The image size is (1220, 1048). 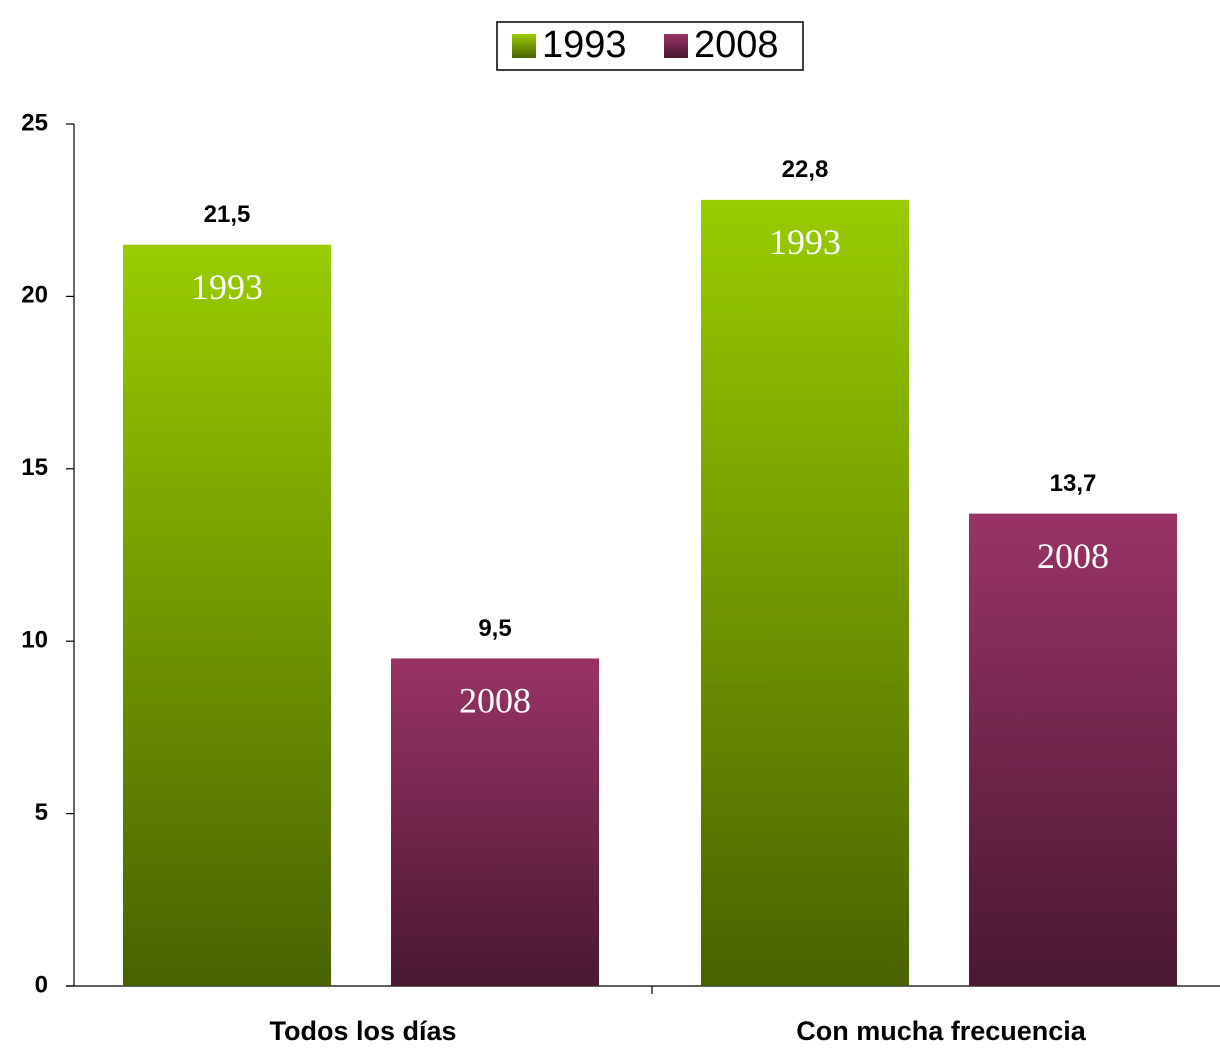 What do you see at coordinates (362, 1031) in the screenshot?
I see `x-tick-label: Todos los días` at bounding box center [362, 1031].